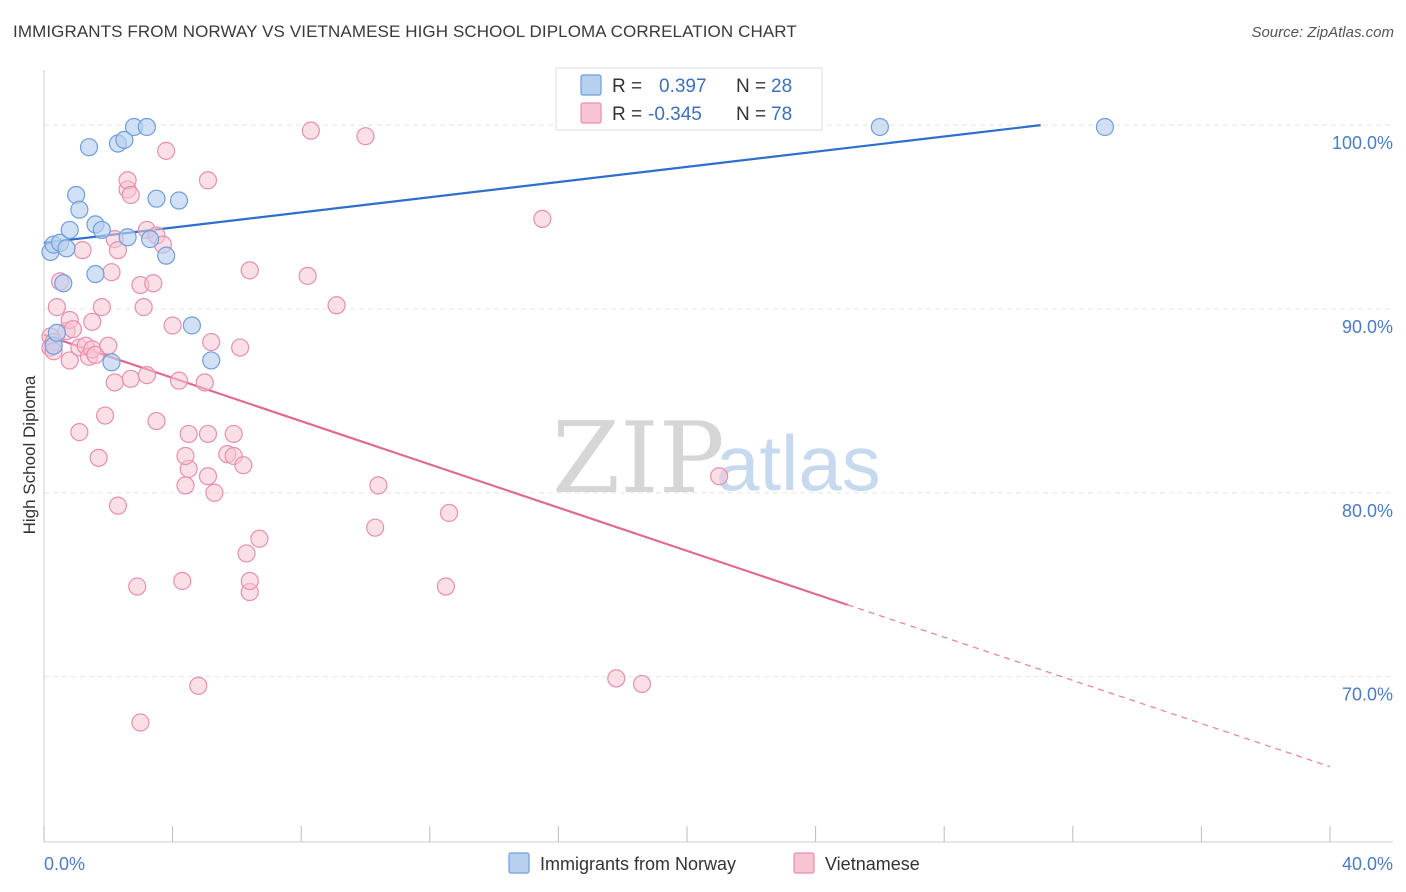 The width and height of the screenshot is (1406, 892). Describe the element at coordinates (519, 863) in the screenshot. I see `bottom-legend-swatch-norway` at that location.